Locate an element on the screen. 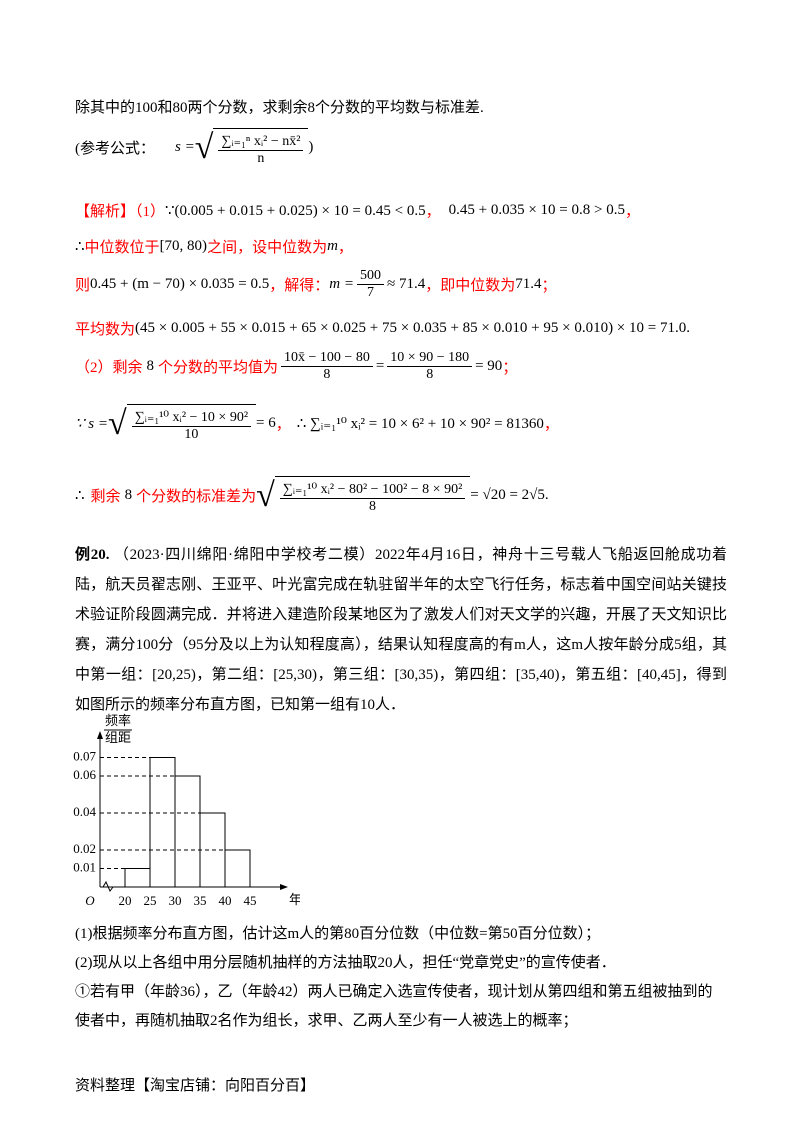 The height and width of the screenshot is (1132, 800). formula: = √20 = 2√5 is located at coordinates (507, 495).